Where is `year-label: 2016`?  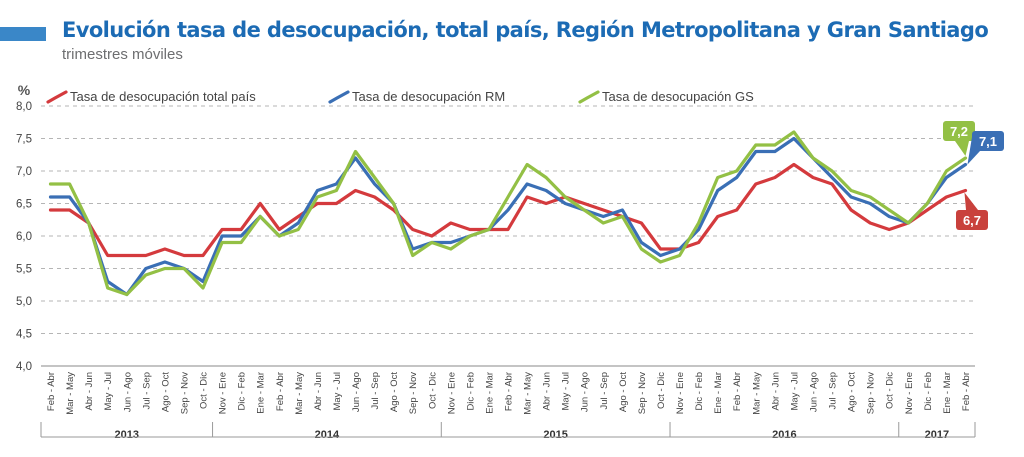
year-label: 2016 is located at coordinates (784, 435).